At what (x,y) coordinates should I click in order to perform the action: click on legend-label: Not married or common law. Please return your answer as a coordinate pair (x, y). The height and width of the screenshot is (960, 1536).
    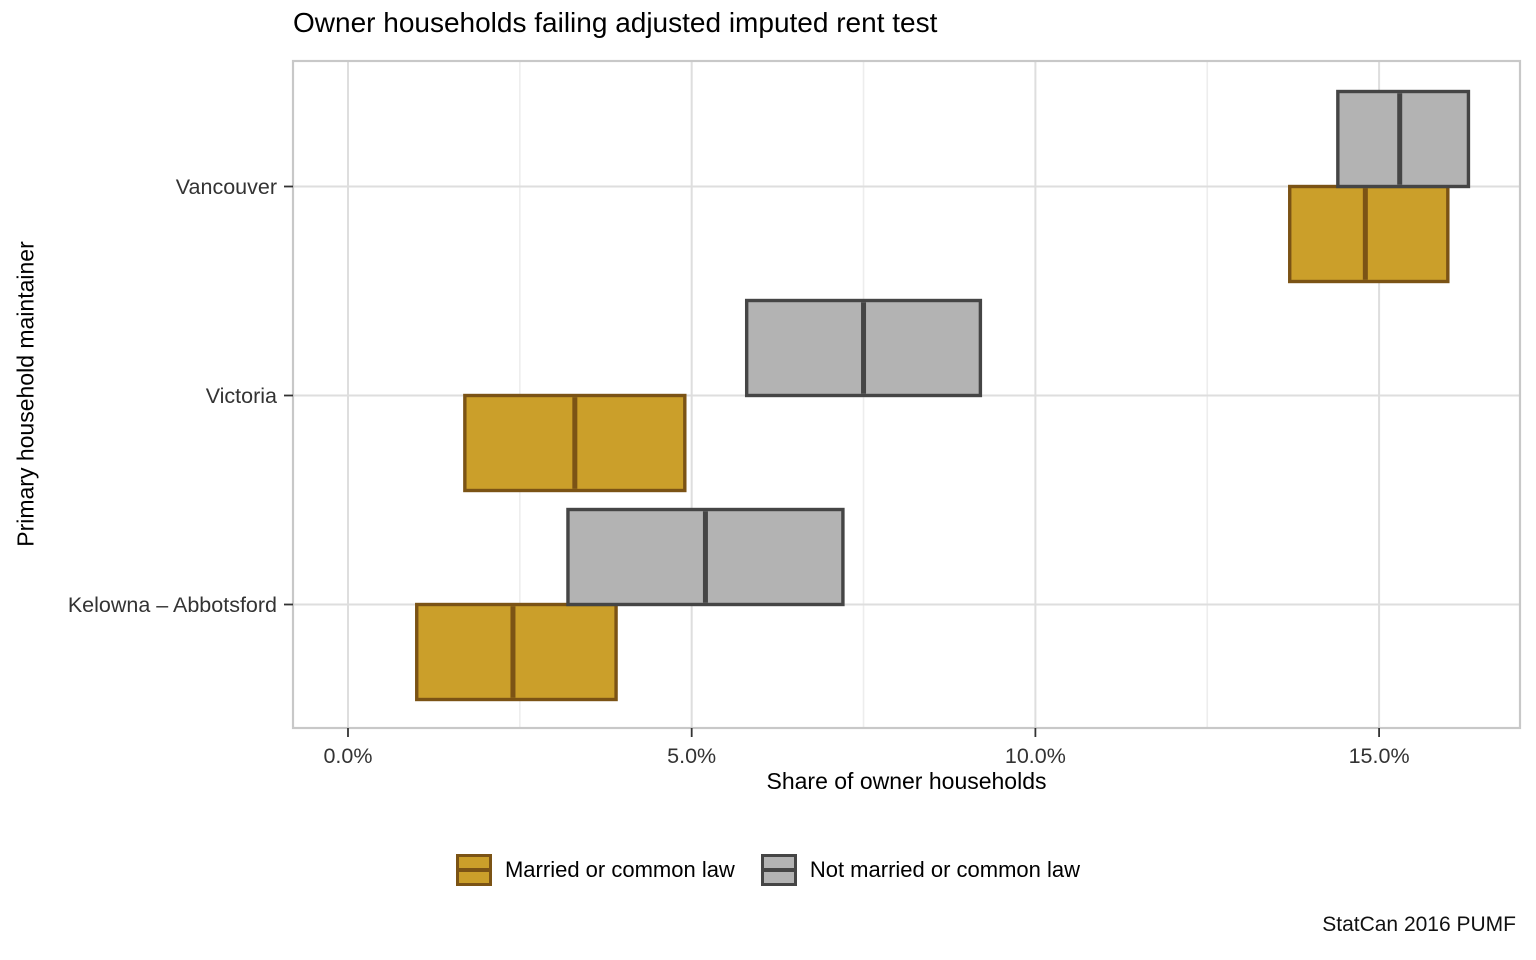
    Looking at the image, I should click on (945, 869).